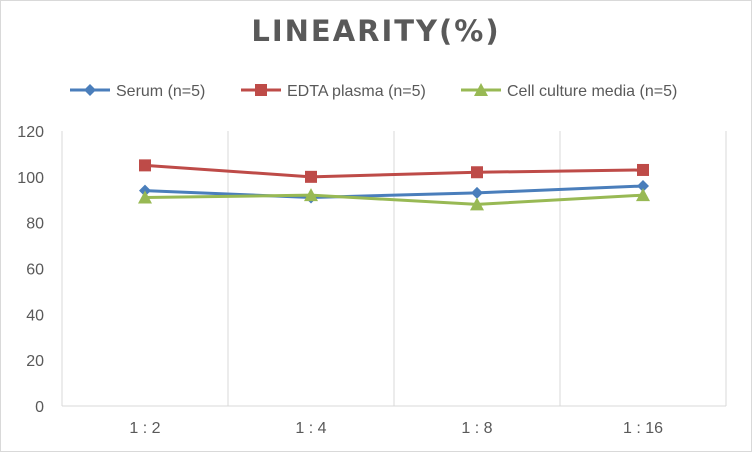  What do you see at coordinates (35, 315) in the screenshot?
I see `y-tick-label: 40` at bounding box center [35, 315].